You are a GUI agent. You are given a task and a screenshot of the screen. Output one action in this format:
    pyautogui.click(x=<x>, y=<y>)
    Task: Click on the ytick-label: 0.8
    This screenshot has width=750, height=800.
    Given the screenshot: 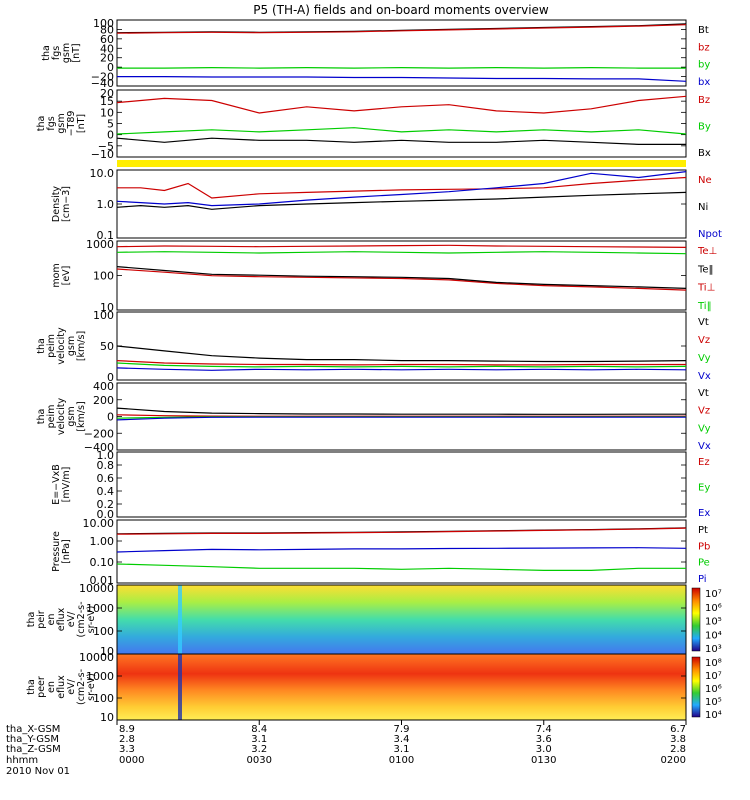 What is the action you would take?
    pyautogui.click(x=106, y=465)
    